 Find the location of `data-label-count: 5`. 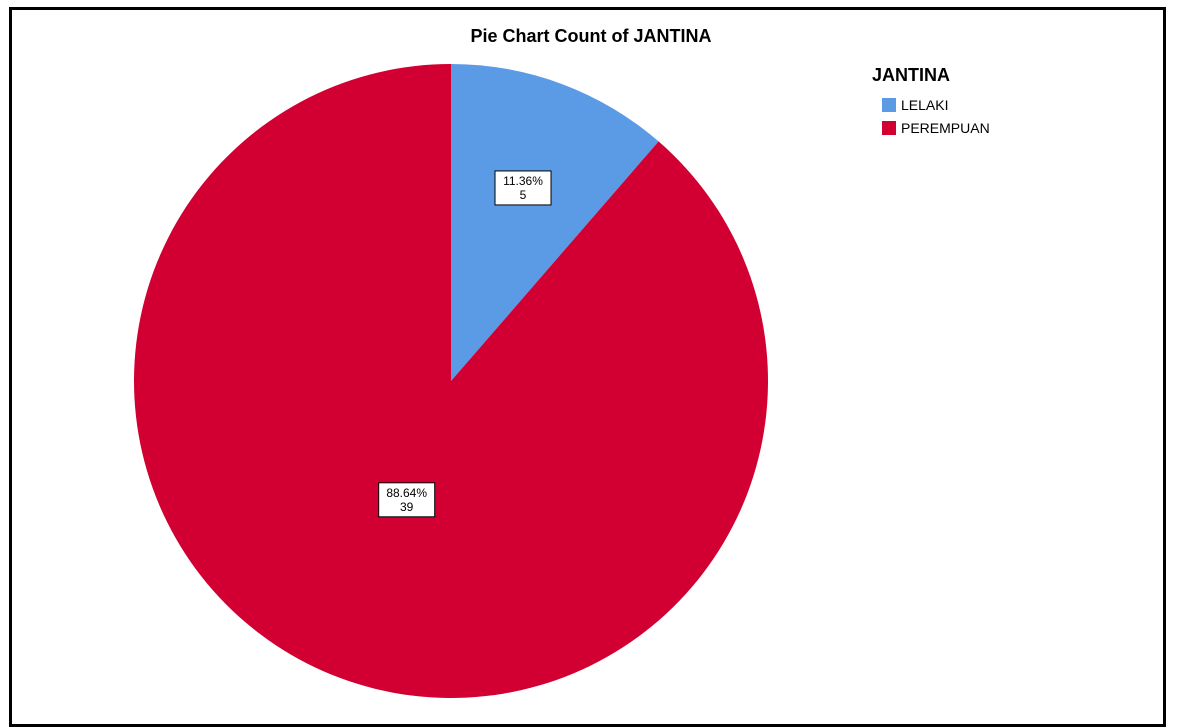

data-label-count: 5 is located at coordinates (523, 195).